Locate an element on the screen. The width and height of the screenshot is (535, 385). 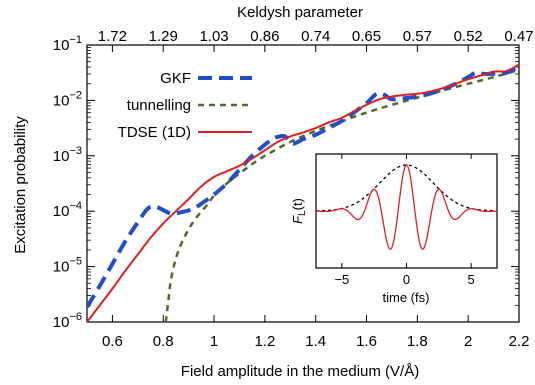
top-tick-label: 1.72 is located at coordinates (112, 36).